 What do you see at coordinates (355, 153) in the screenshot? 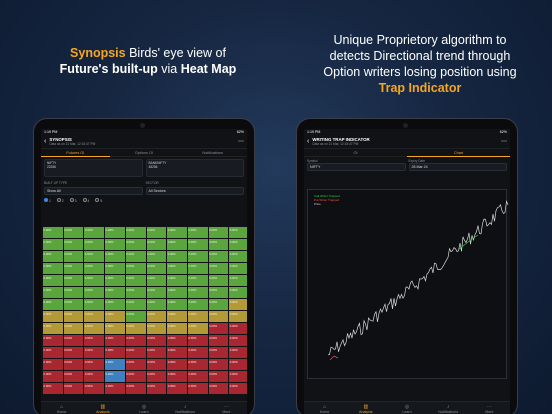
I see `tab-oi: OI` at bounding box center [355, 153].